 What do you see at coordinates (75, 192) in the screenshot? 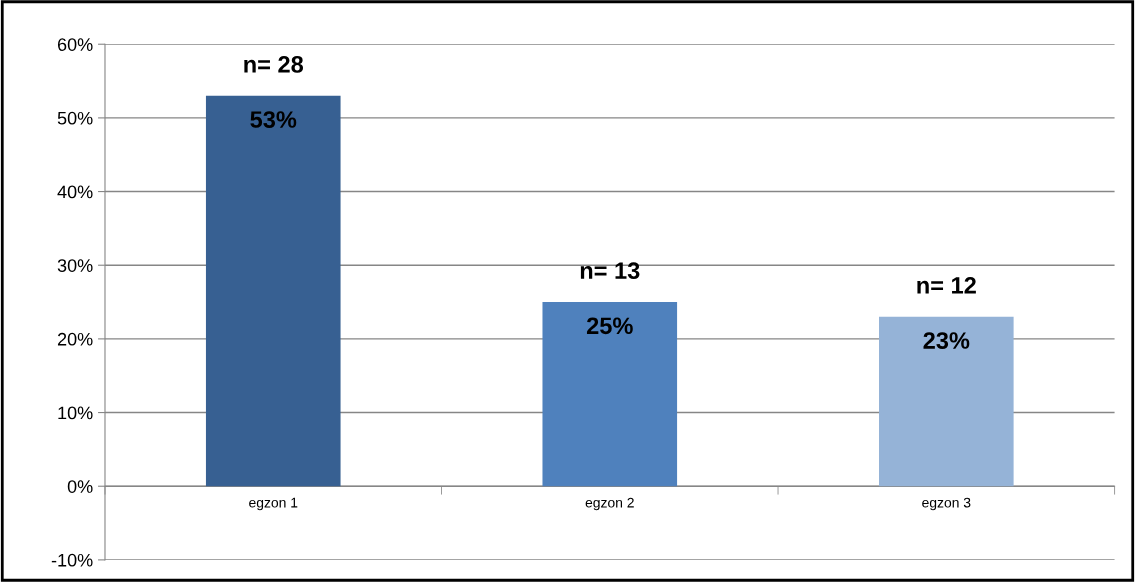
I see `y-tick-label: 40%` at bounding box center [75, 192].